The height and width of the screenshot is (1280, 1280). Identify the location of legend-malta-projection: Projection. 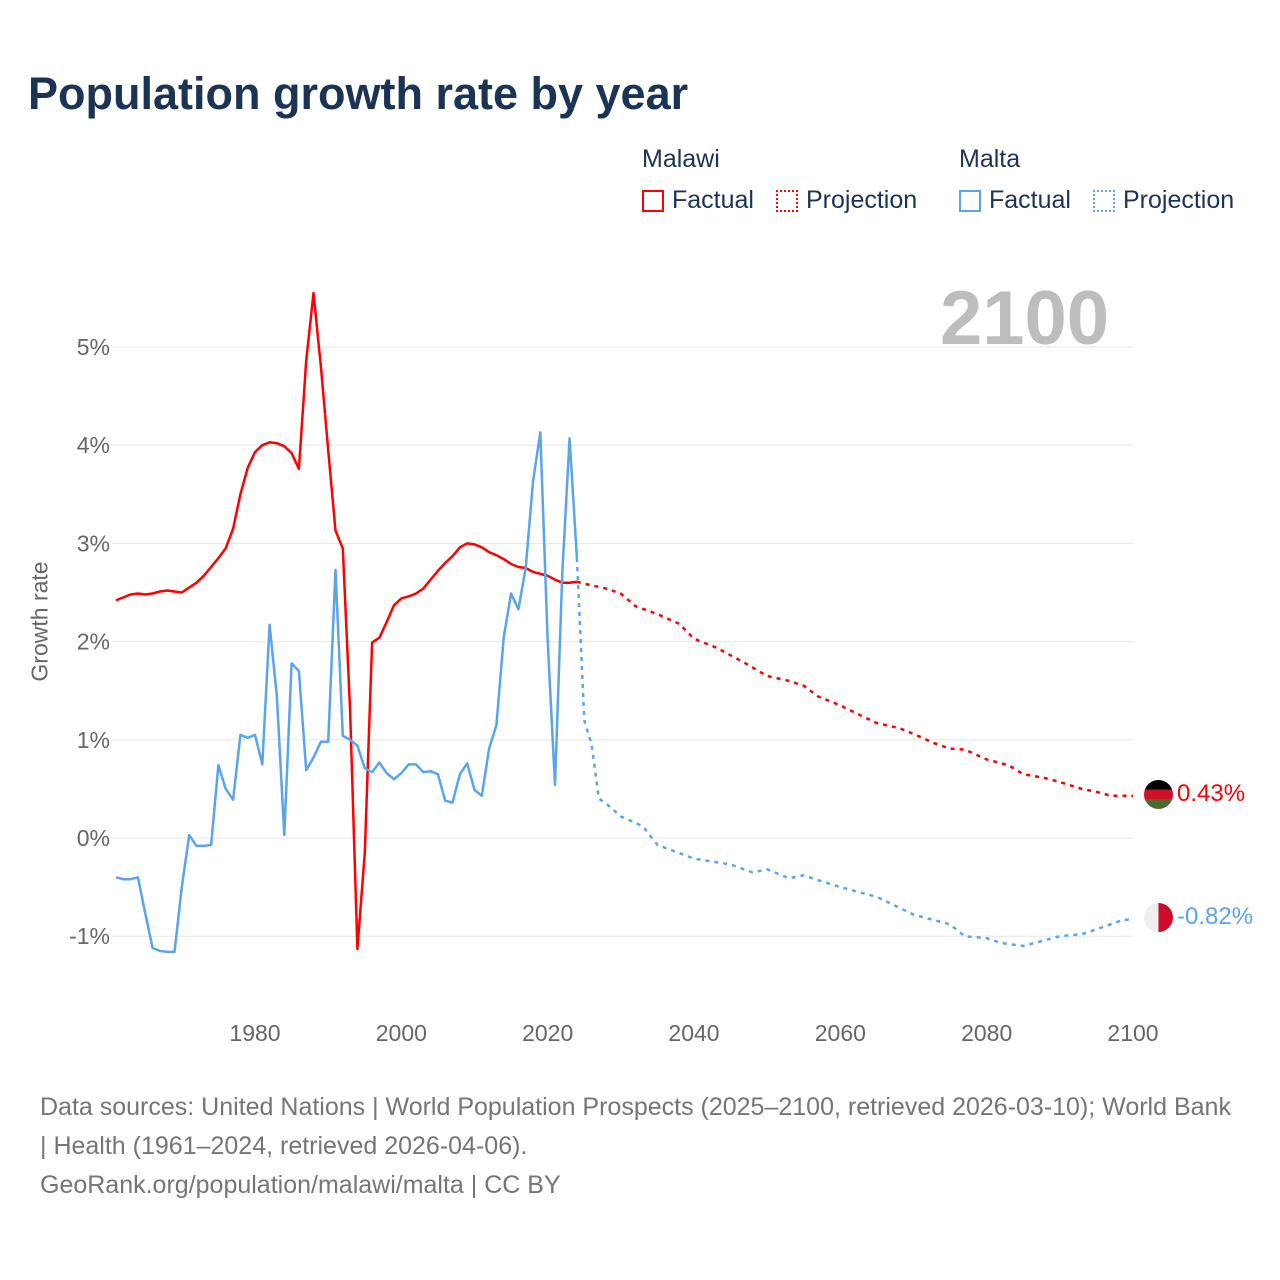
(1163, 200).